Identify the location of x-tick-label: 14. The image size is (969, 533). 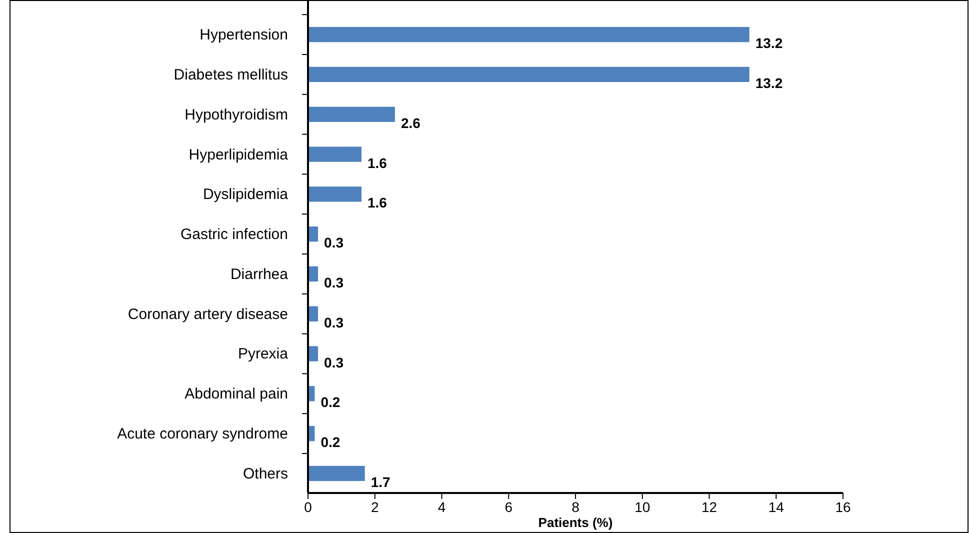
(776, 507).